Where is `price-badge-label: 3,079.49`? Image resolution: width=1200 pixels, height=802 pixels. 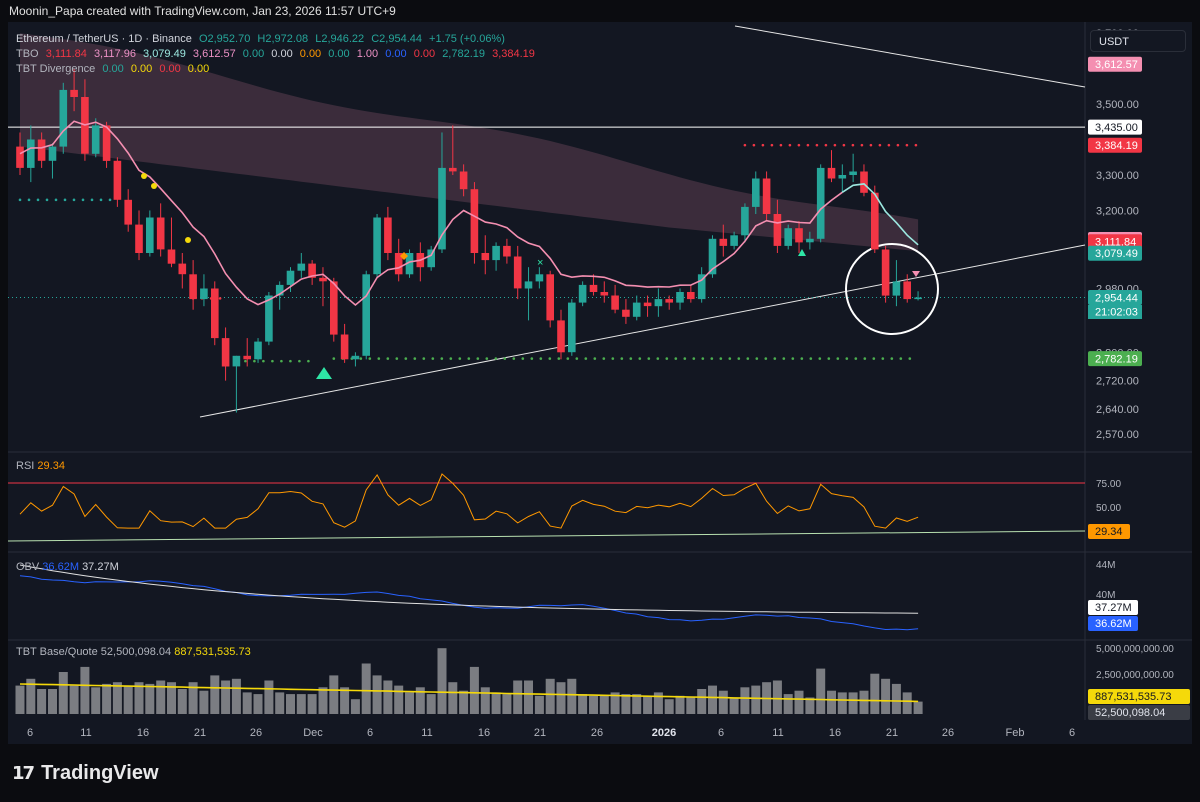
price-badge-label: 3,079.49 is located at coordinates (1116, 254).